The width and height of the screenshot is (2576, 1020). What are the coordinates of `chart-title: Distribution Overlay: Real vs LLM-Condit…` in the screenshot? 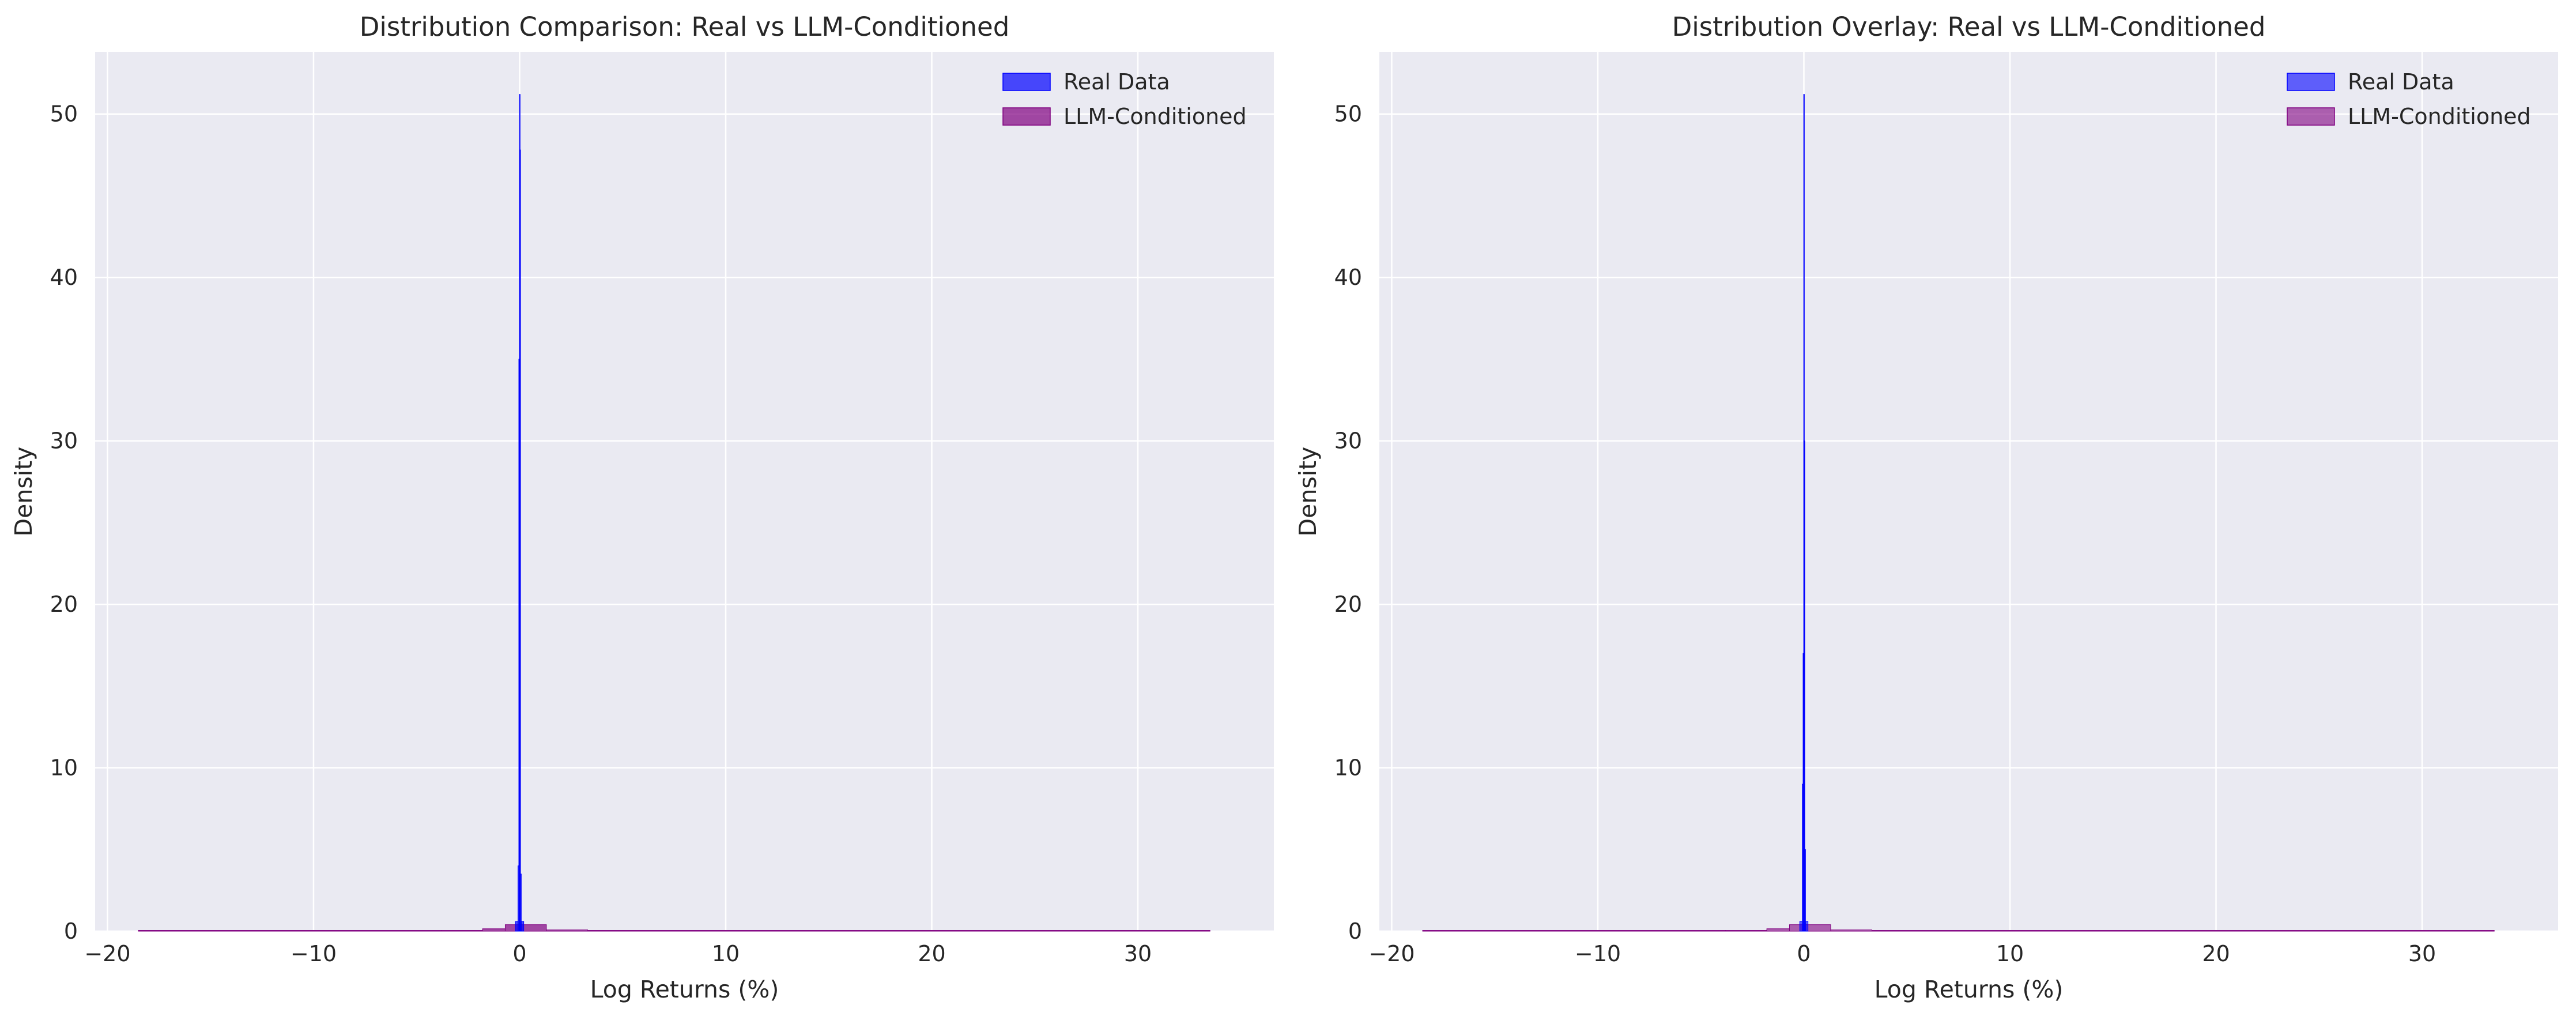 It's located at (1969, 27).